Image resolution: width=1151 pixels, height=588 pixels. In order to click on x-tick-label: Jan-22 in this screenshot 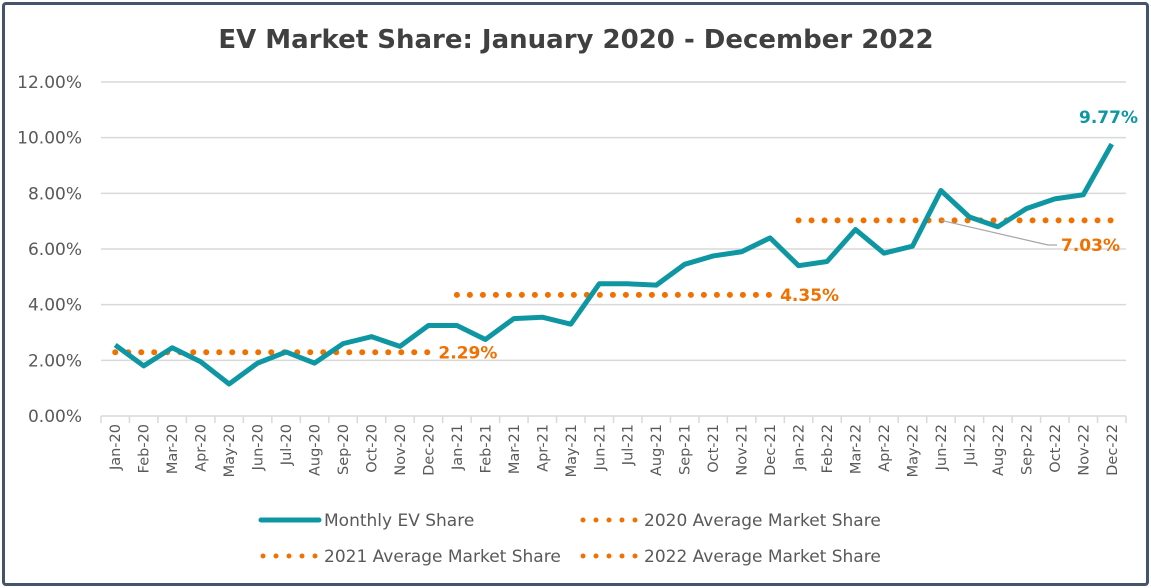, I will do `click(800, 447)`.